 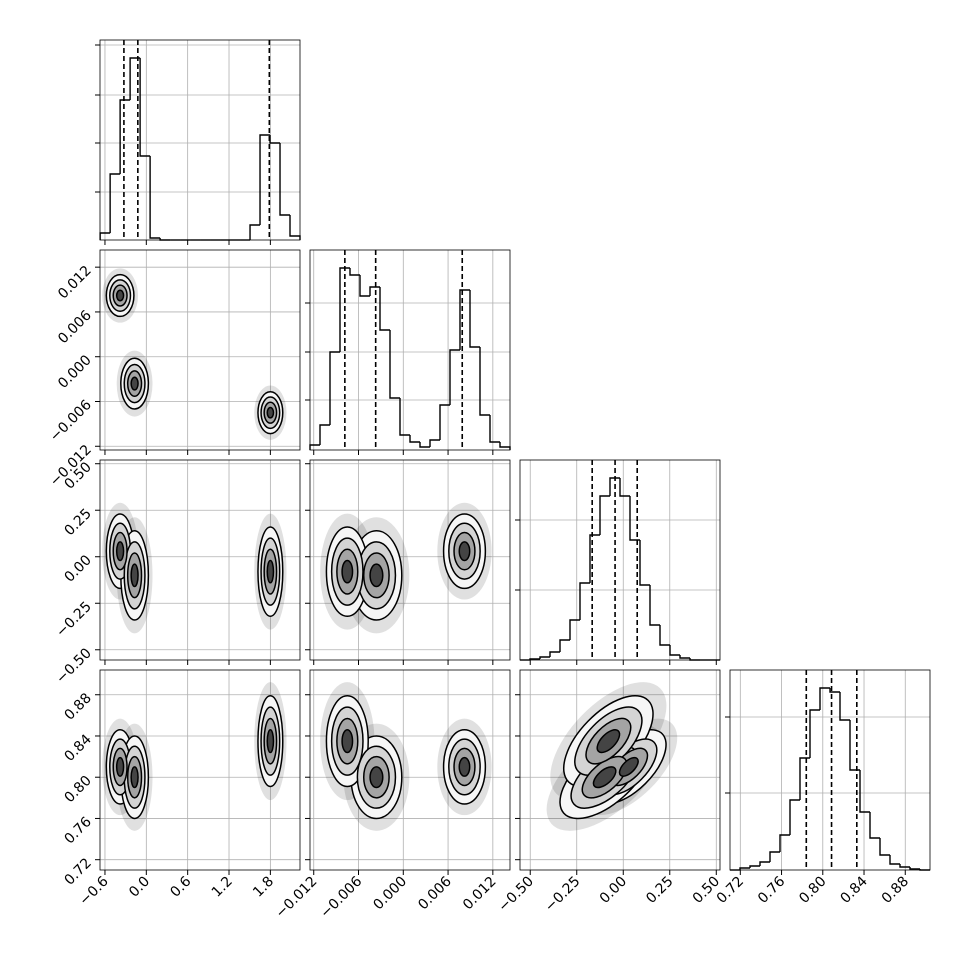 I want to click on panel: −0.6 0.0 0.6 1.2 1.80.720.760.800.840.88, so click(x=181, y=789).